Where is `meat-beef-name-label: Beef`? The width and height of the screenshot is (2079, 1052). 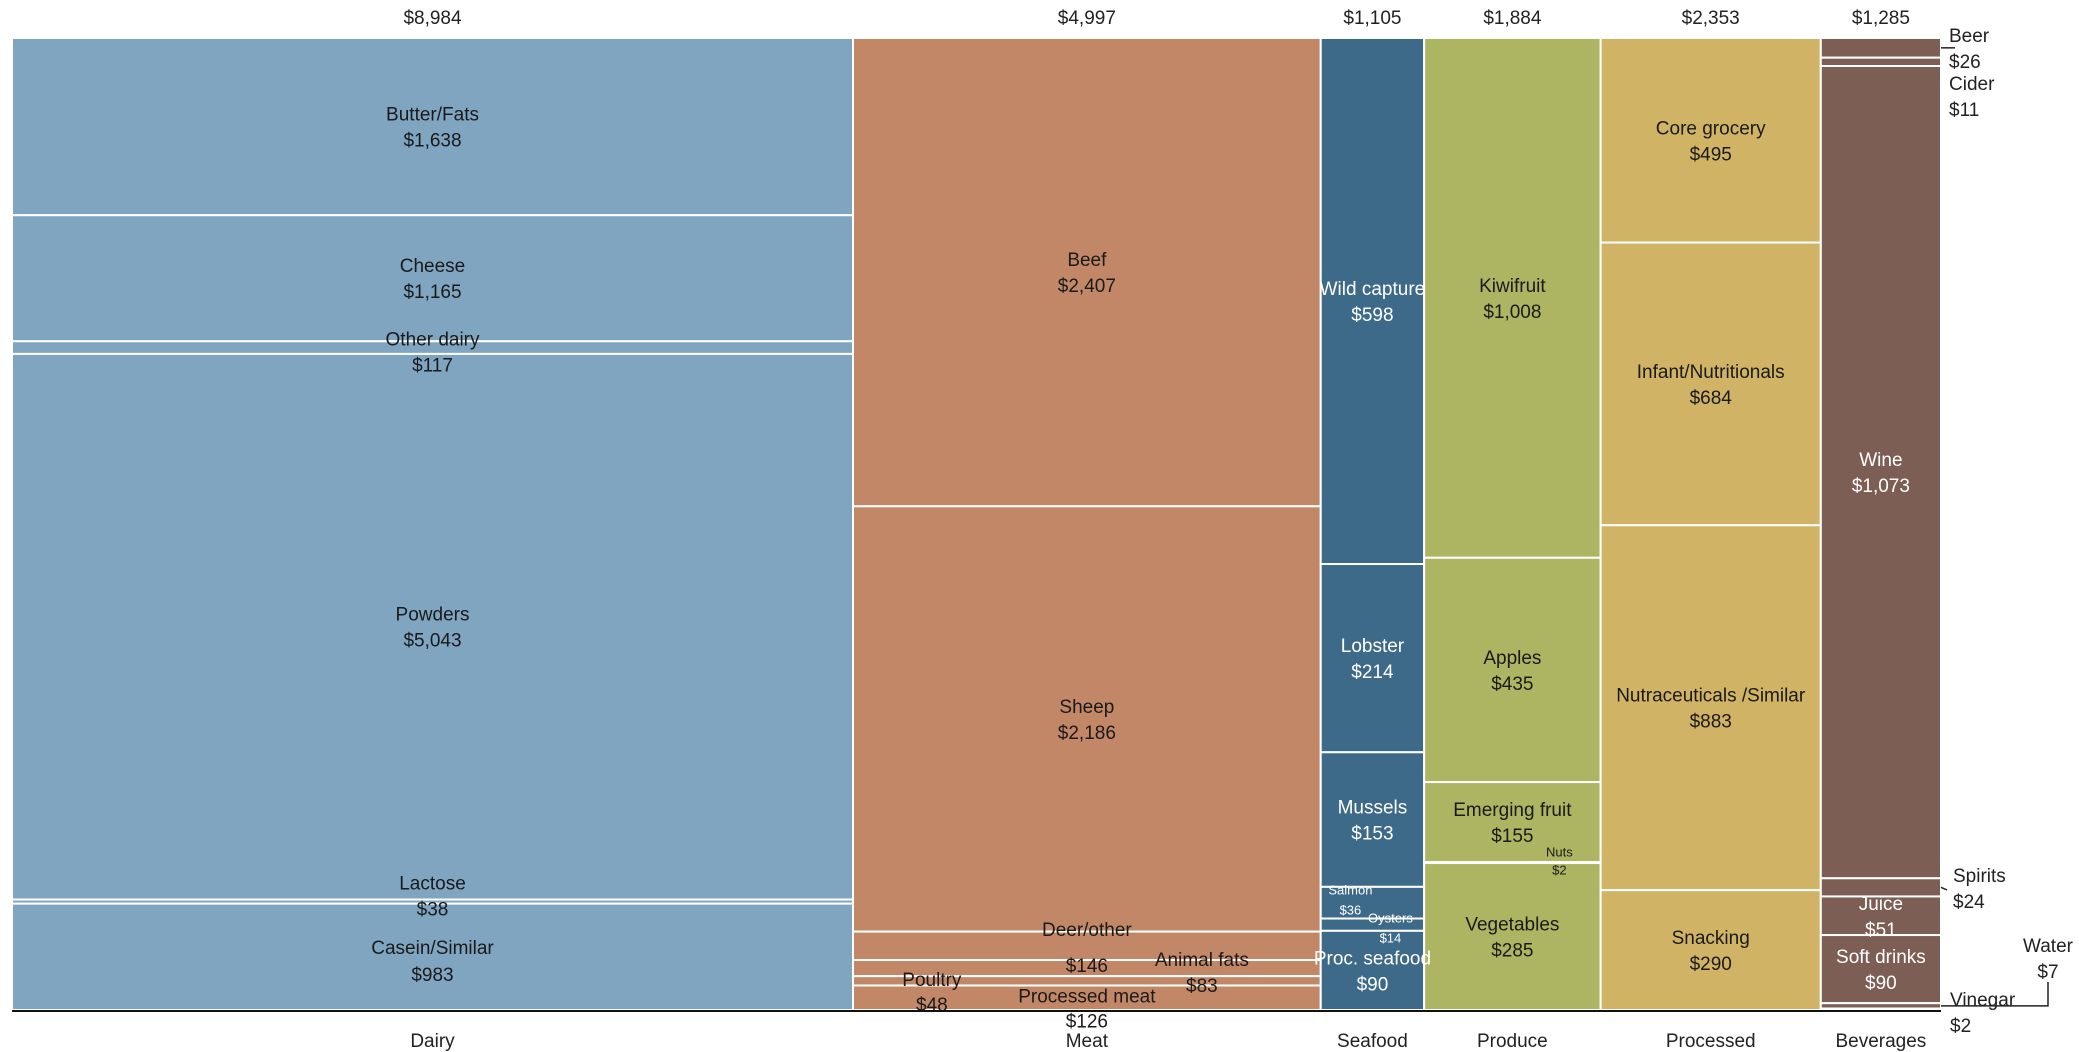 meat-beef-name-label: Beef is located at coordinates (1087, 260).